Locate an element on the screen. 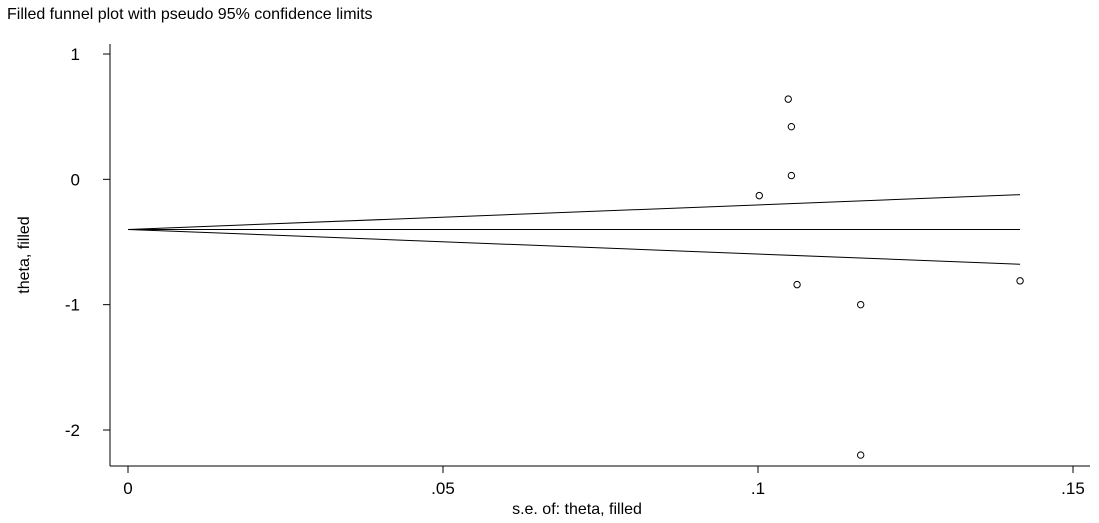 This screenshot has width=1099, height=523. x-tick-label: .1 is located at coordinates (758, 488).